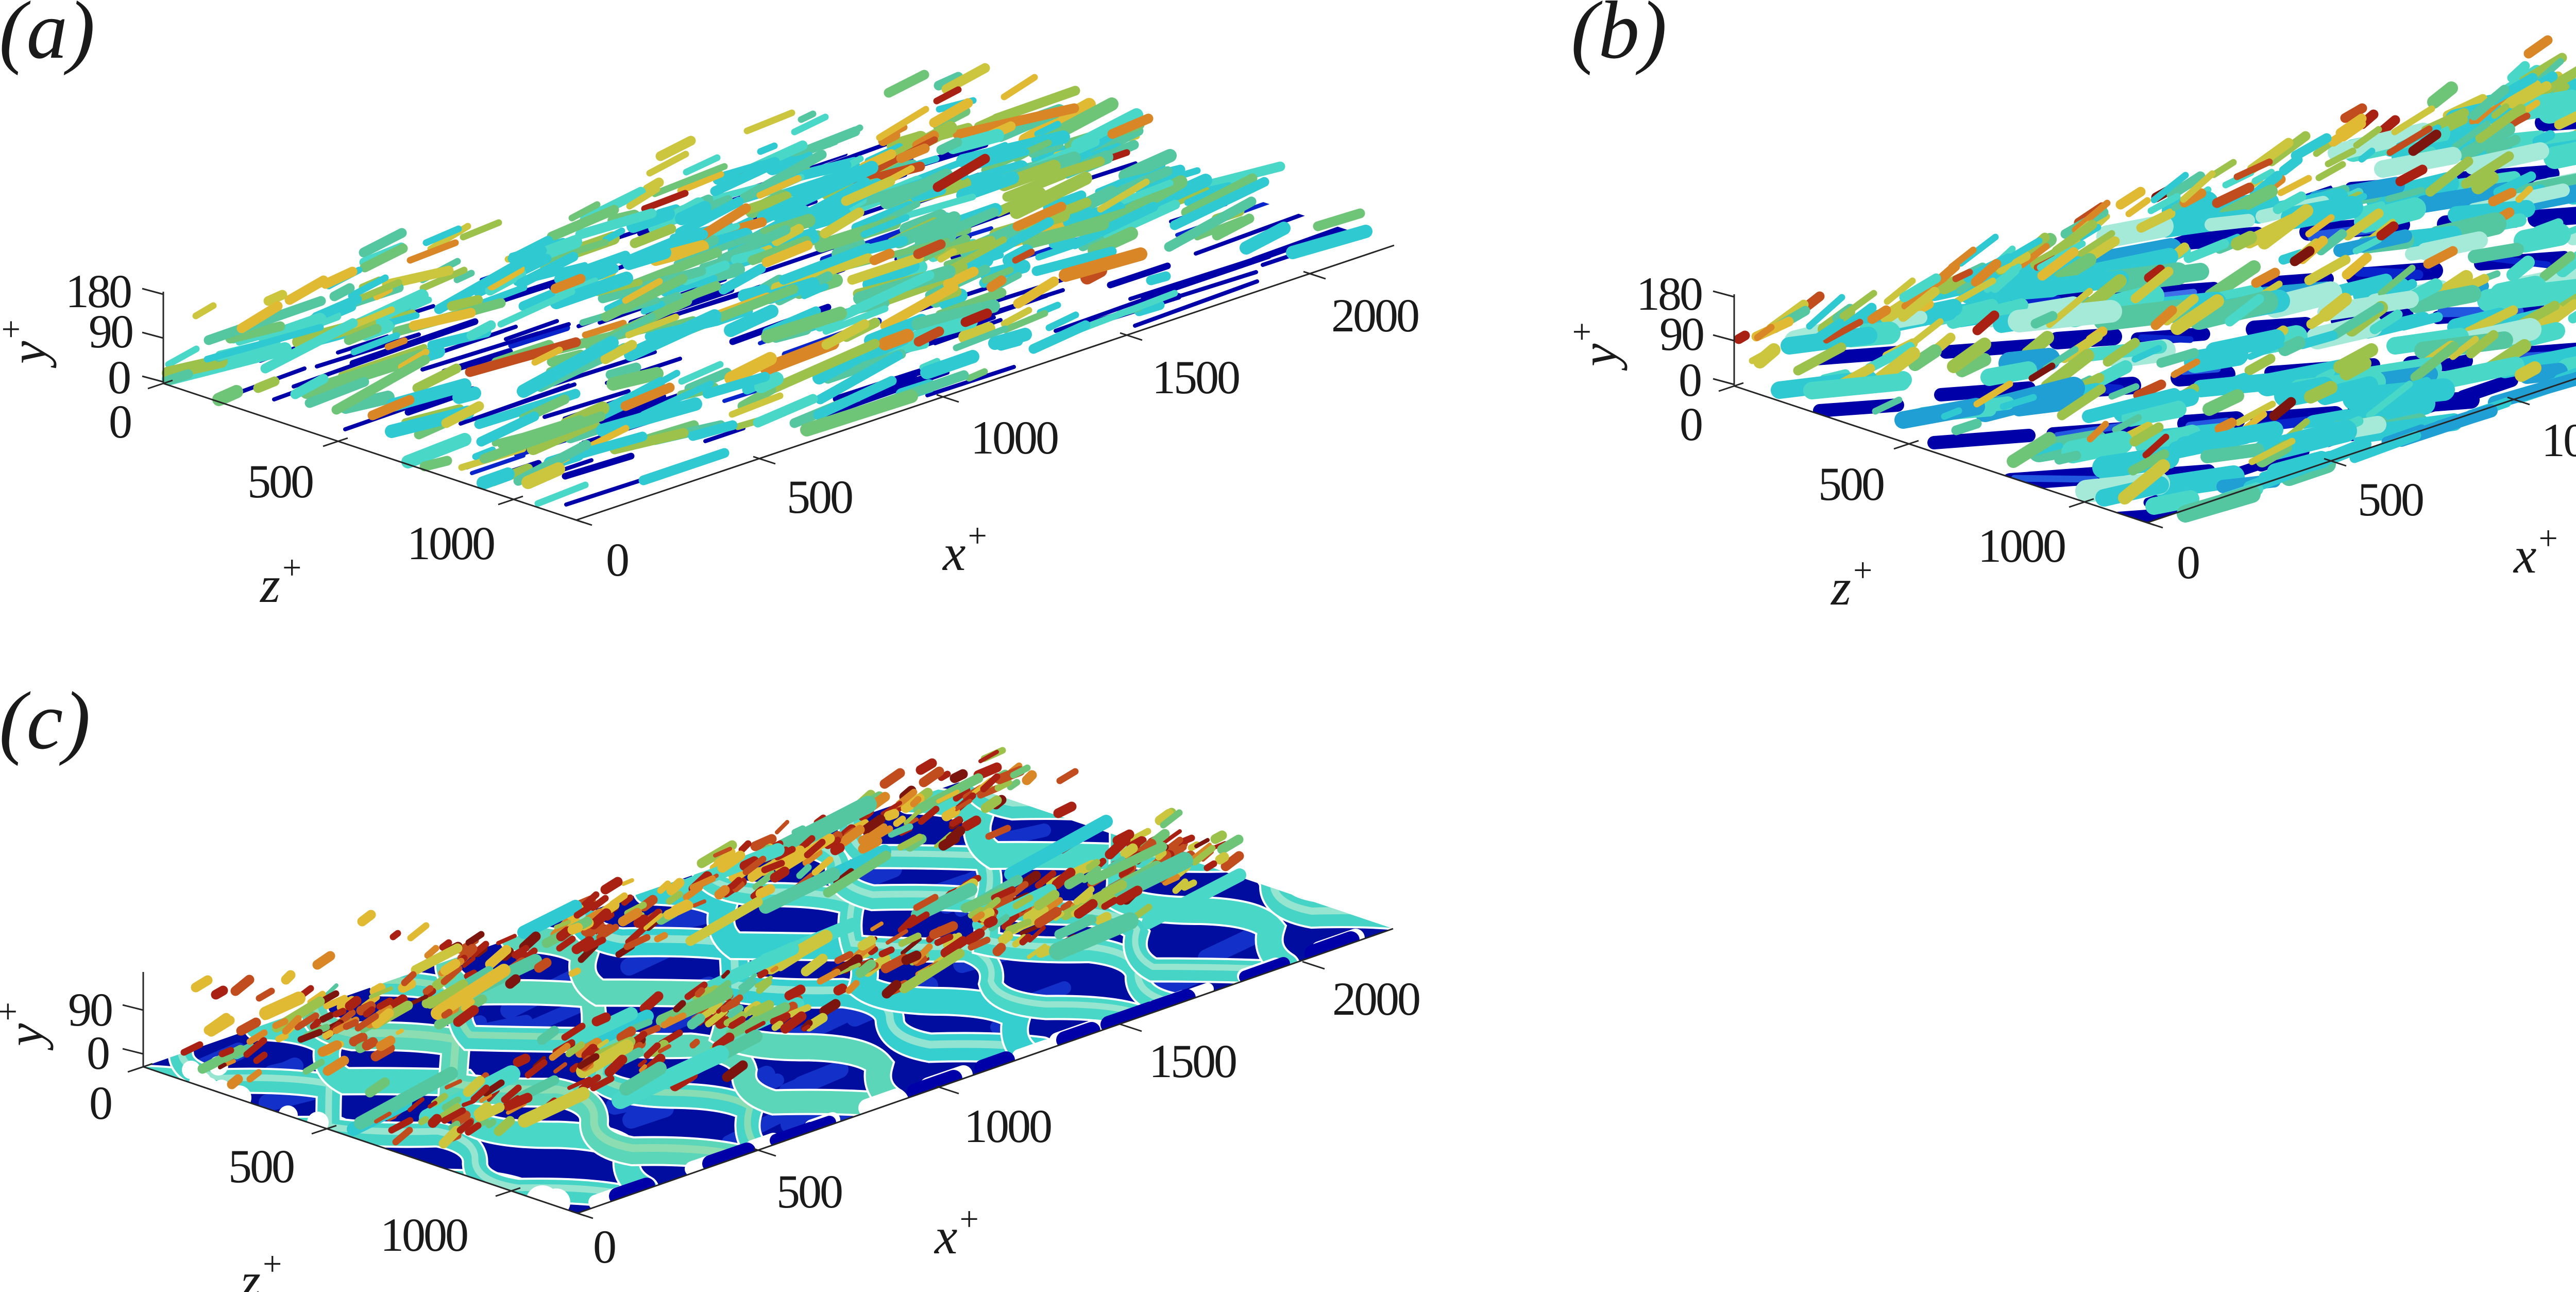 The width and height of the screenshot is (2576, 1292). I want to click on svg-text: (a), so click(47, 38).